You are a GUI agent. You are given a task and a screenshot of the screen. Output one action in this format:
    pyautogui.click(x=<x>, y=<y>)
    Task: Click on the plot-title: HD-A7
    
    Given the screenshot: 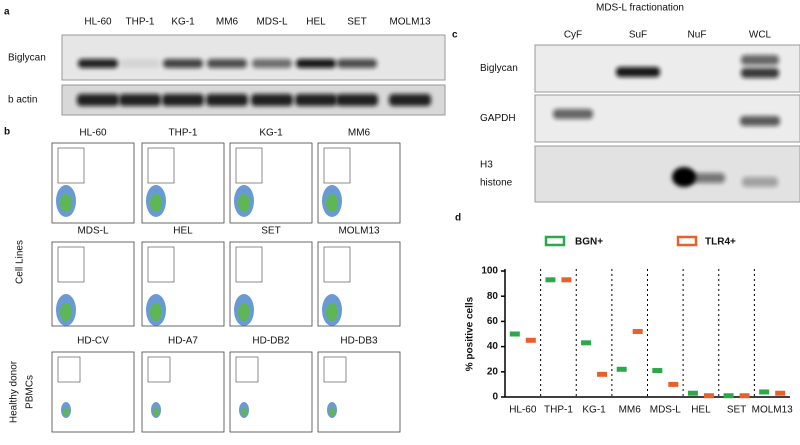 What is the action you would take?
    pyautogui.click(x=183, y=341)
    